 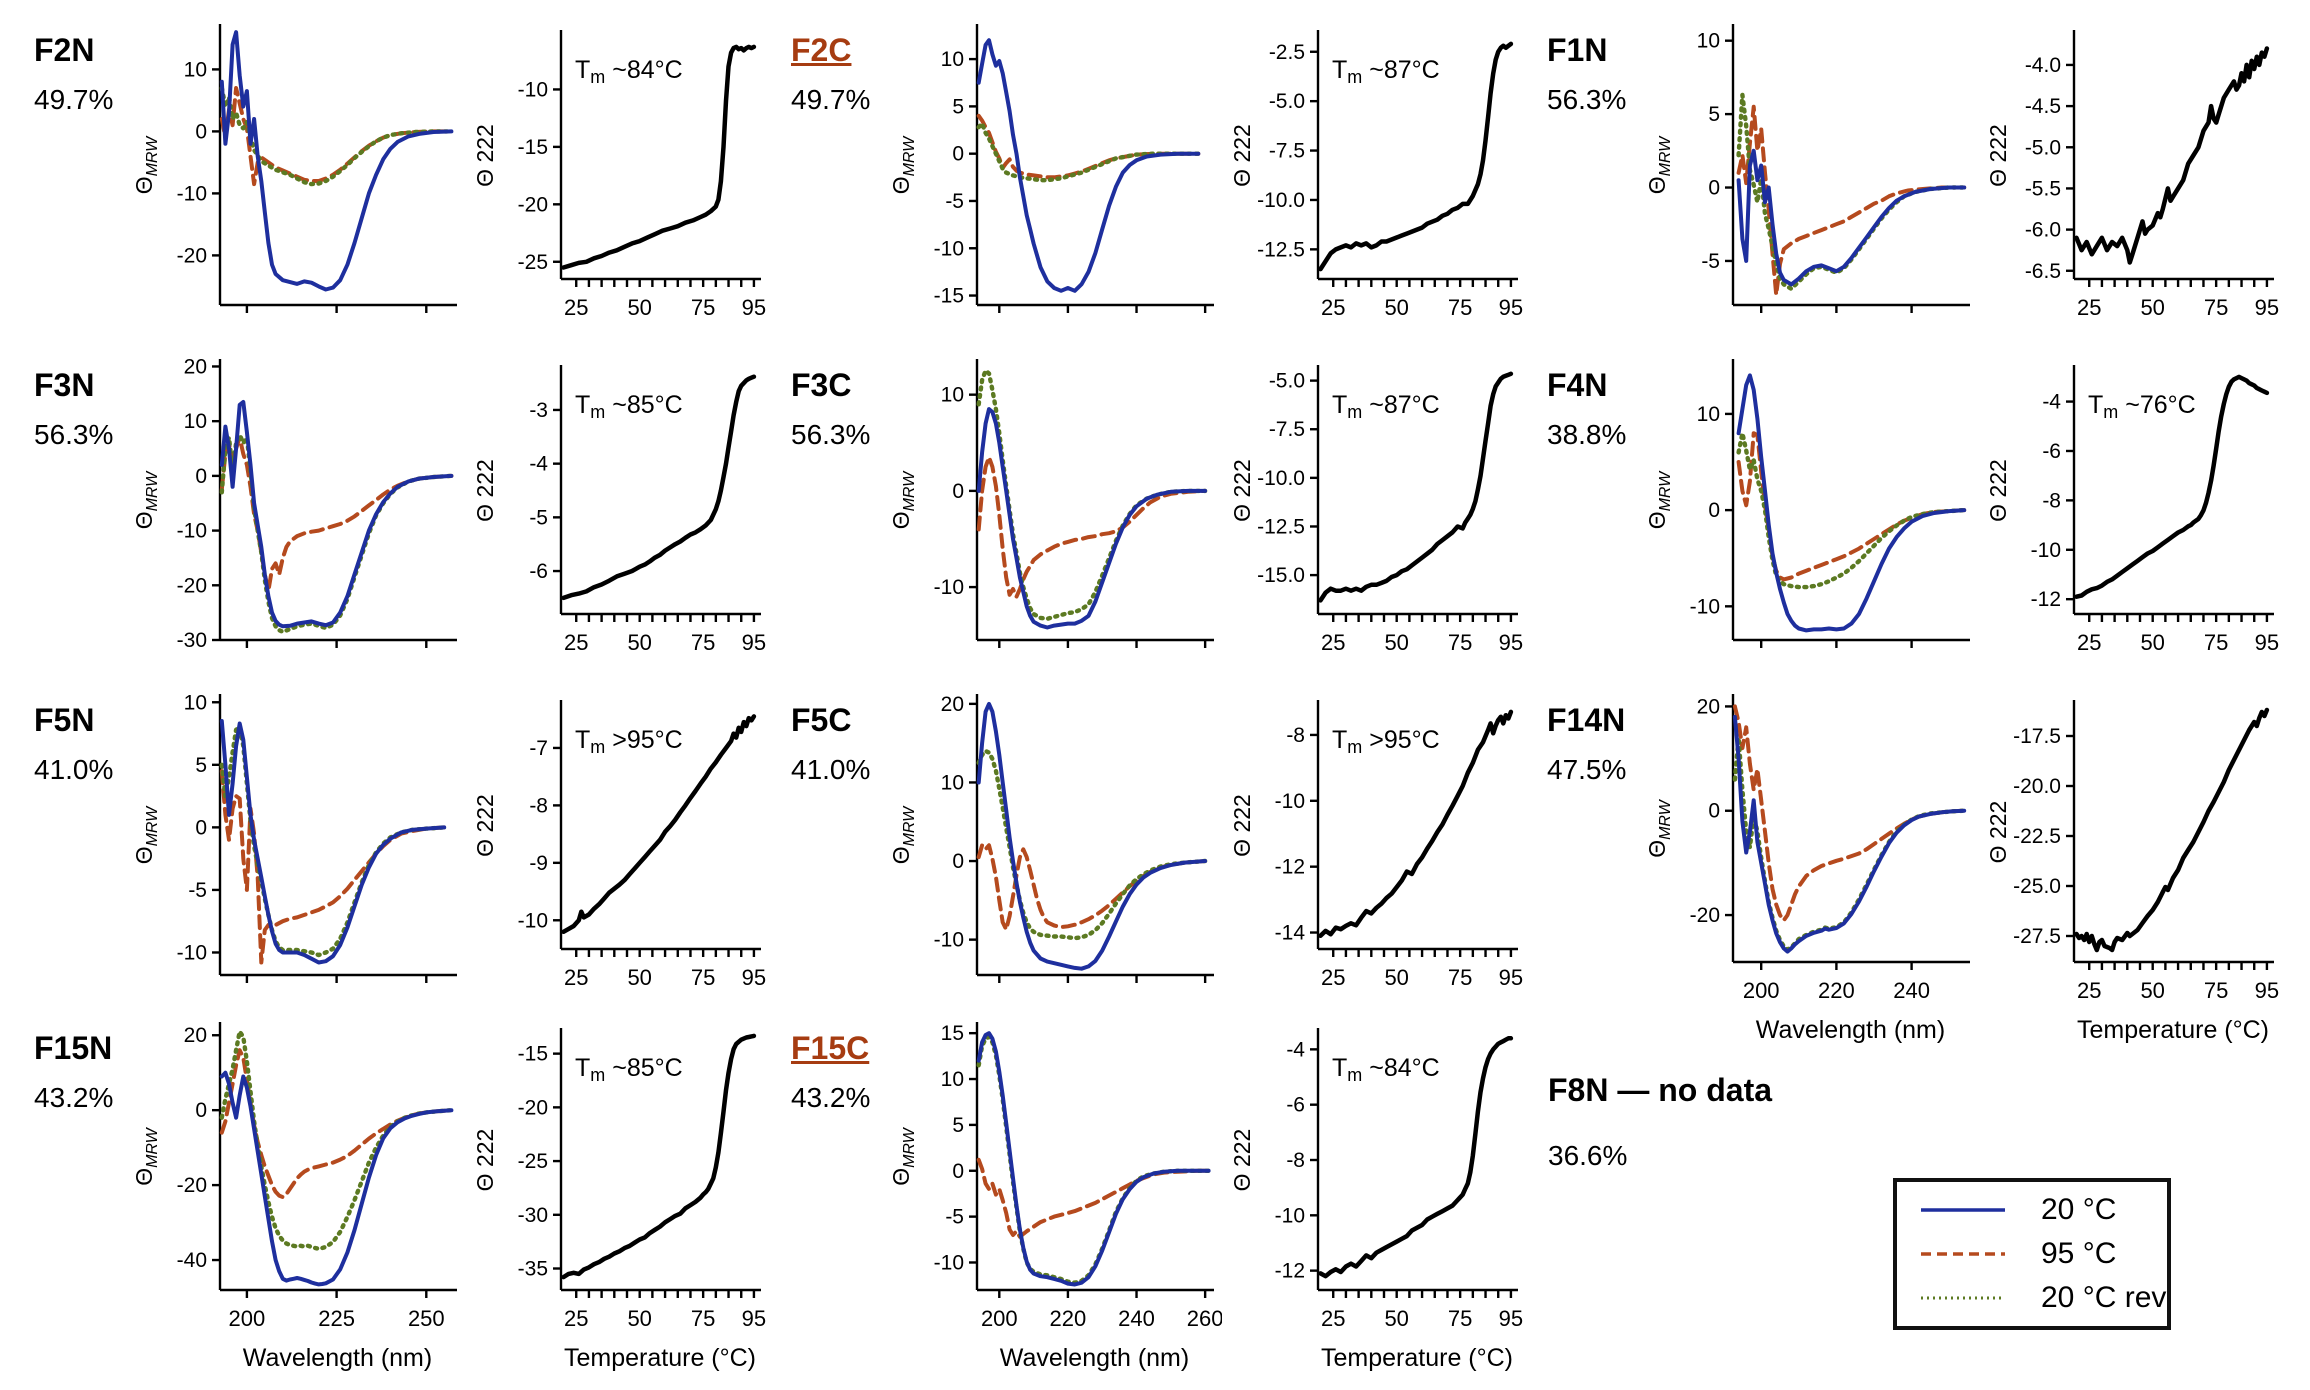 What do you see at coordinates (619, 510) in the screenshot?
I see `melt-plot-F3N: -3 -4 -5 -6 25 50 75 95 Θ 222 Tm ~85°C` at bounding box center [619, 510].